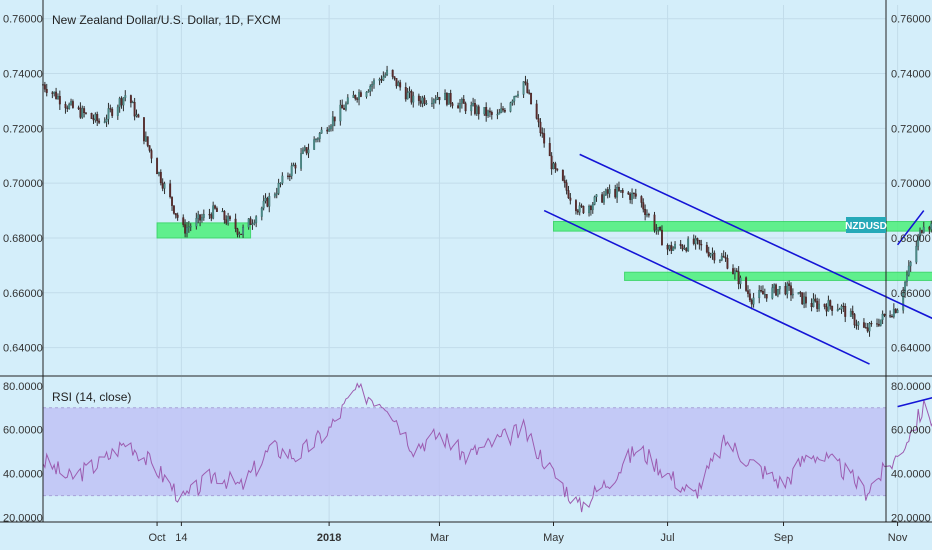 The width and height of the screenshot is (932, 550). Describe the element at coordinates (23, 475) in the screenshot. I see `rsi-y-tick-label-left: 40.0000` at that location.